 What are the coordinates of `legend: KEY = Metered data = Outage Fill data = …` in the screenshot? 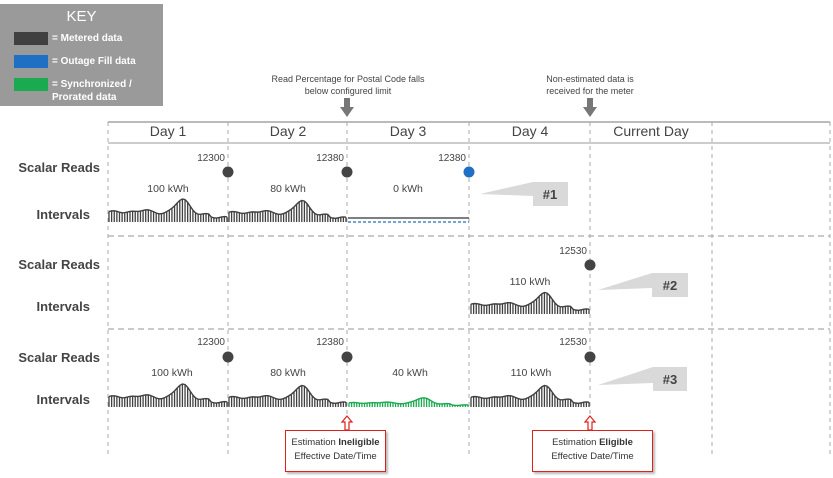 It's located at (81, 55).